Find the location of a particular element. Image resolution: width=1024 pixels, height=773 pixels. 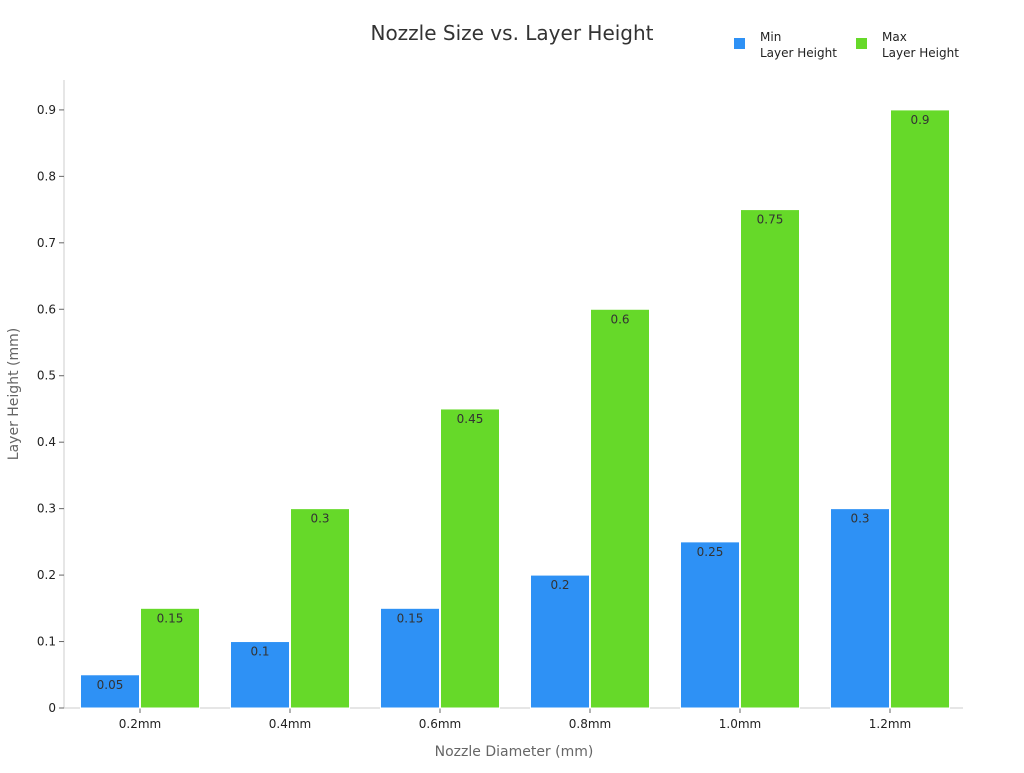

y-tick-label: 0.9 is located at coordinates (46, 110).